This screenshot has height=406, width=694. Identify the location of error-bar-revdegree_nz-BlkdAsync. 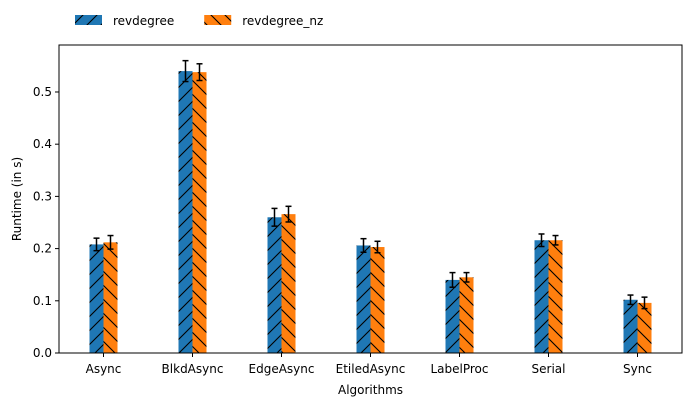
(199, 72).